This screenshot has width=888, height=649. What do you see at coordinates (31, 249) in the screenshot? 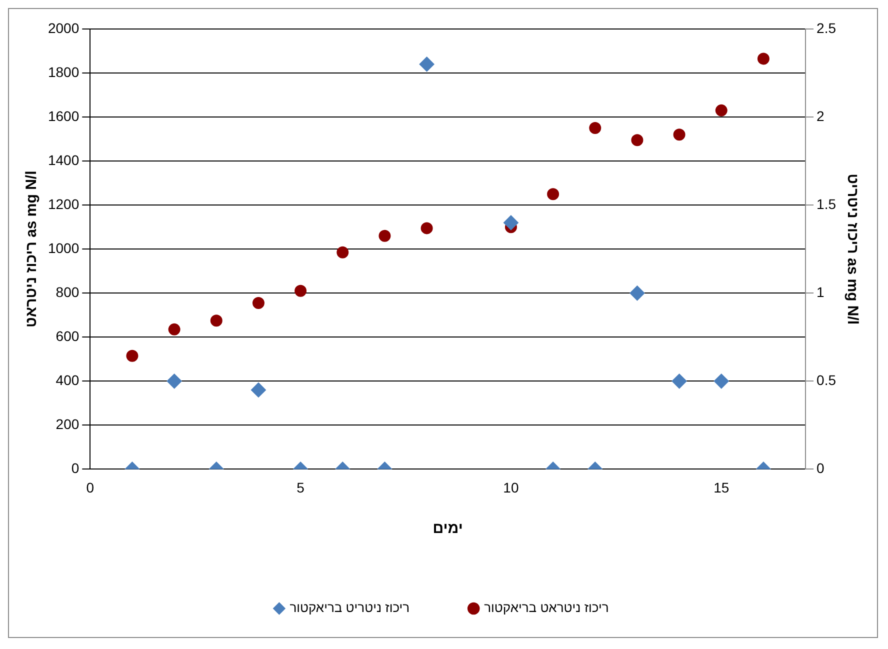
I see `y-axis-title: ריכוז ניטראט as mg N/l` at bounding box center [31, 249].